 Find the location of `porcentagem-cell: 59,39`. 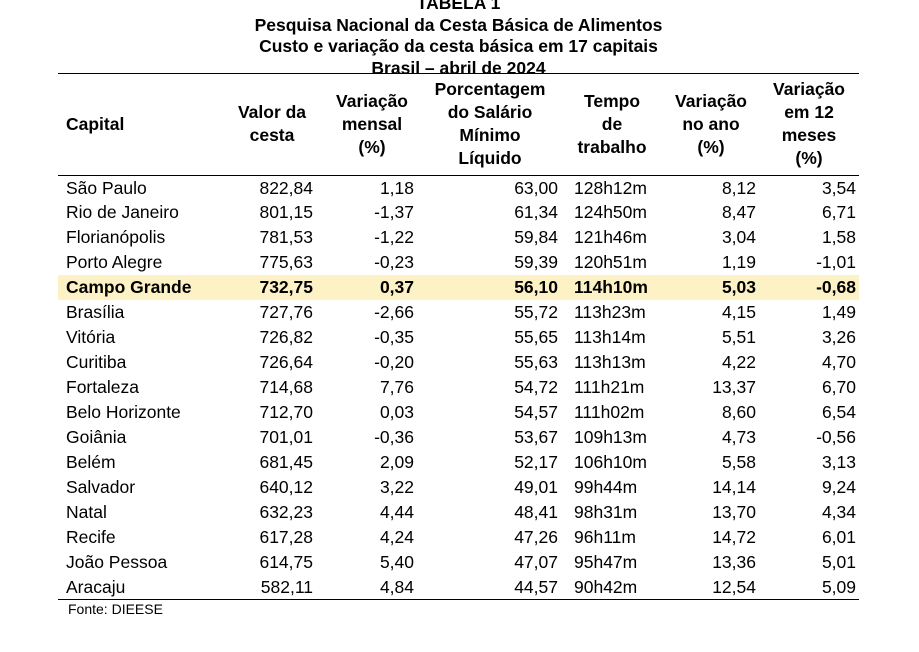

porcentagem-cell: 59,39 is located at coordinates (536, 262).